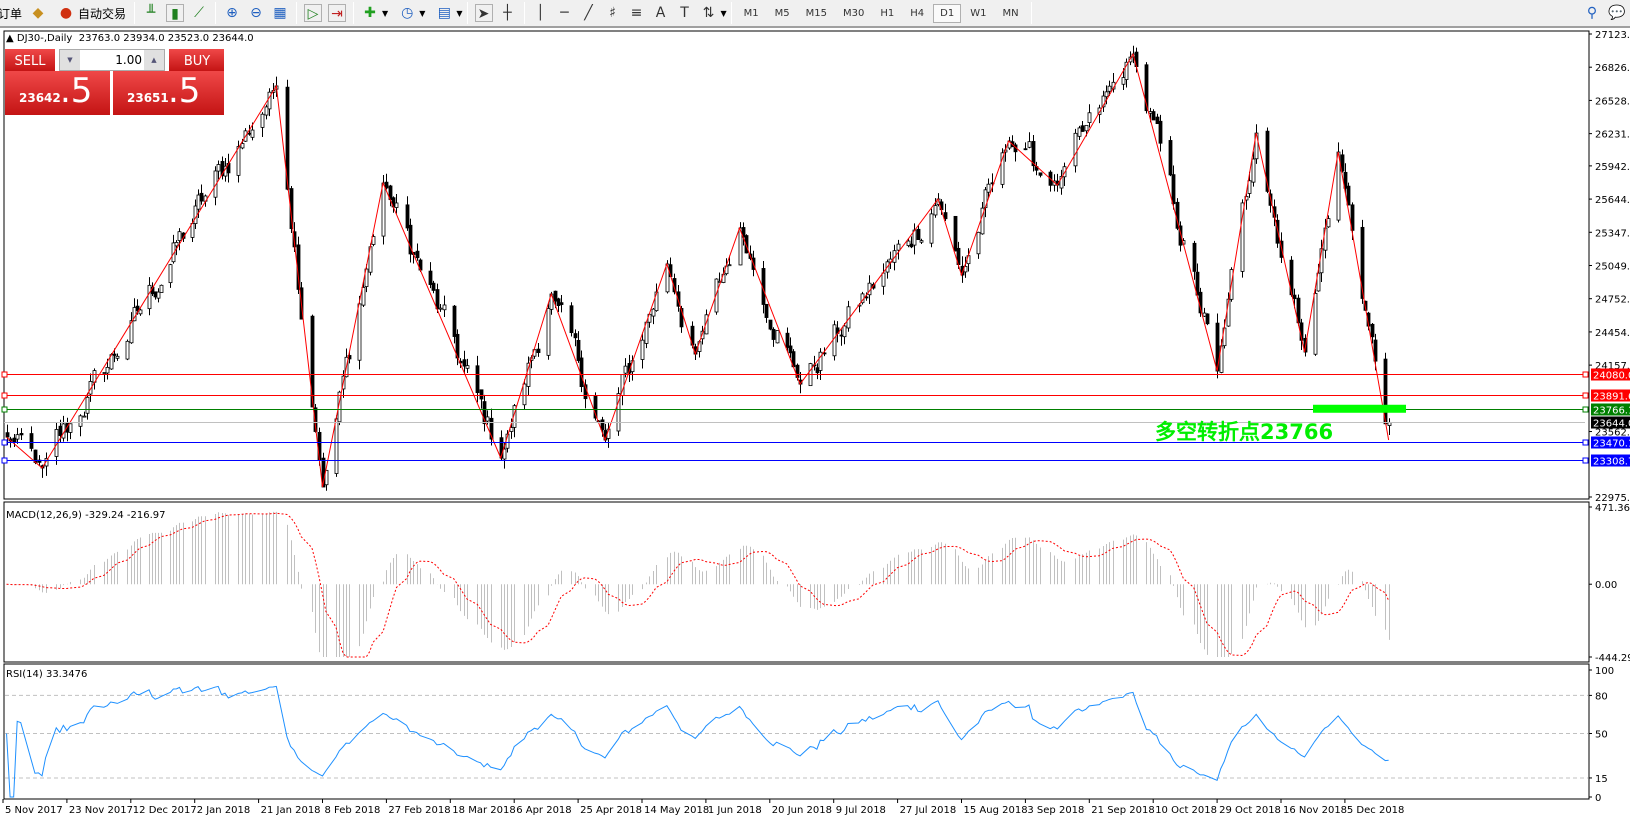  What do you see at coordinates (978, 13) in the screenshot?
I see `timeframe-w1: W1` at bounding box center [978, 13].